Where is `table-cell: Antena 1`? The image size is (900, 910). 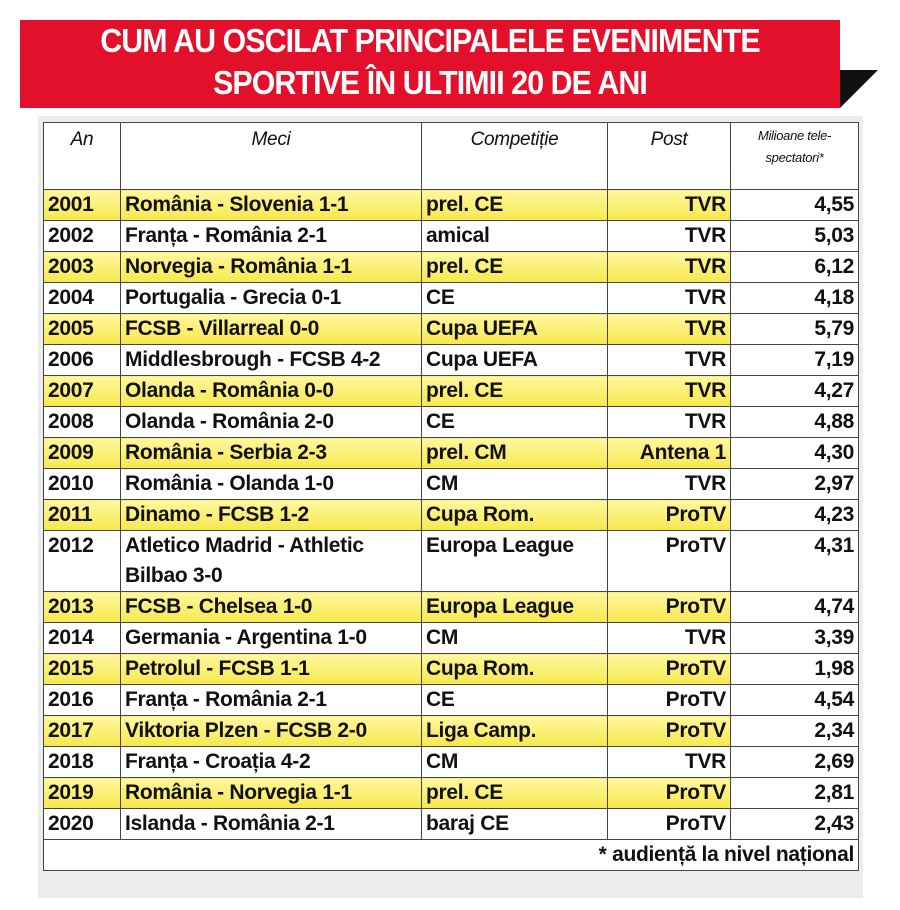 table-cell: Antena 1 is located at coordinates (669, 453).